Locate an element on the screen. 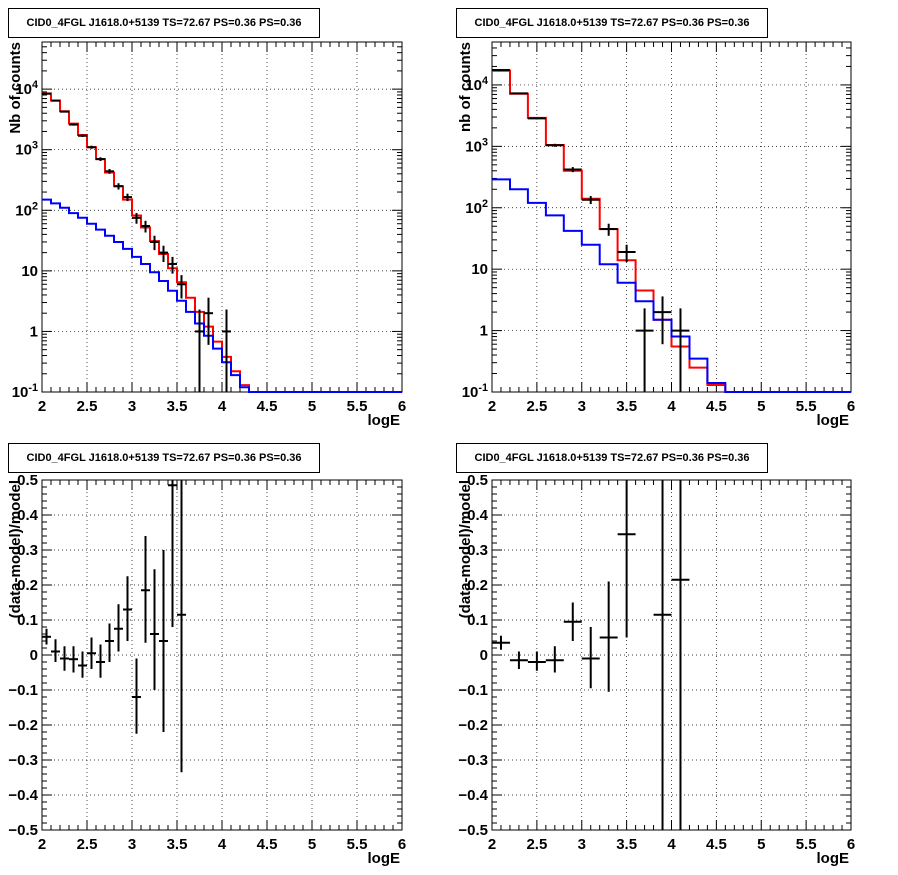 The height and width of the screenshot is (875, 898). y-tick-label: 10⁴ is located at coordinates (476, 84).